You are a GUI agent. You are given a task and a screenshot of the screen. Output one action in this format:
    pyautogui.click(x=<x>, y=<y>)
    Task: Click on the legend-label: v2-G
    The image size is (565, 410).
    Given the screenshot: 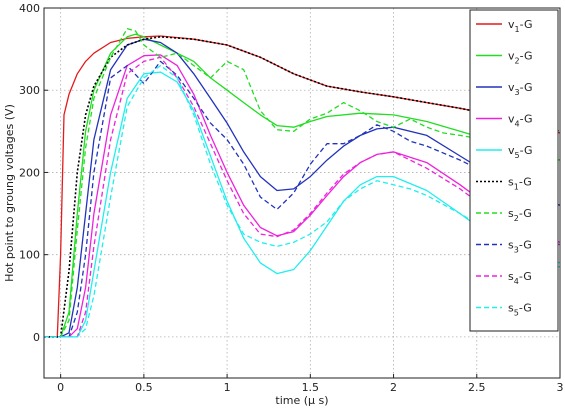 What is the action you would take?
    pyautogui.click(x=520, y=58)
    